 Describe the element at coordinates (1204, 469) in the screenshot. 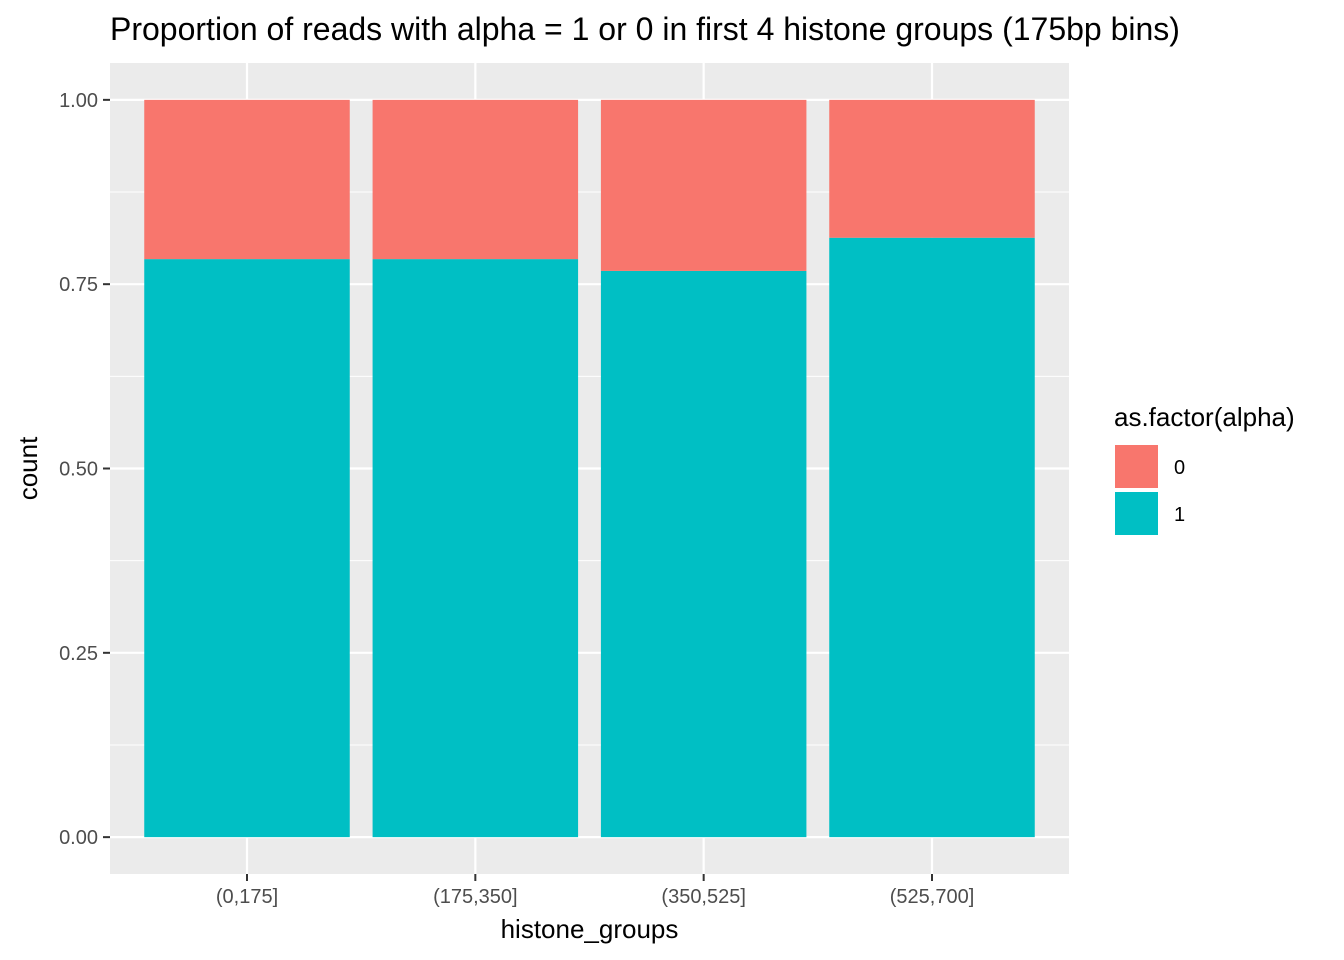

I see `legend: as.factor(alpha) 0 1` at that location.